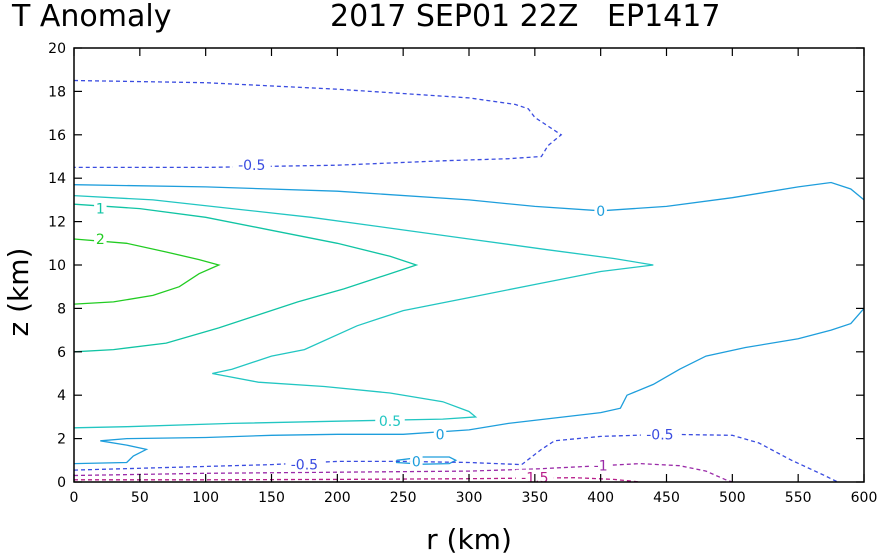 This screenshot has width=879, height=559. I want to click on contour-label-6: -0.5, so click(251, 166).